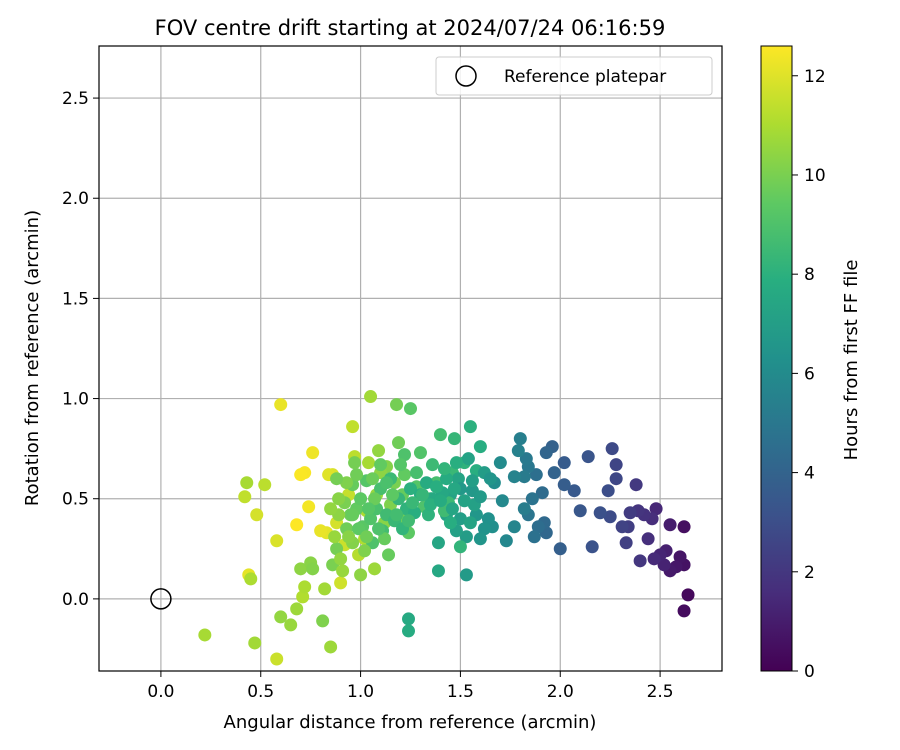 Image resolution: width=900 pixels, height=750 pixels. What do you see at coordinates (410, 722) in the screenshot?
I see `x-axis-label: Angular distance from reference (arcmin)` at bounding box center [410, 722].